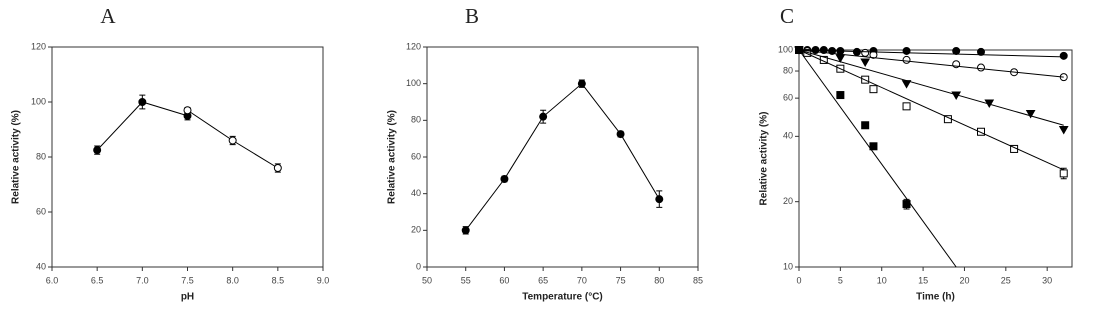  I want to click on panel-label: A, so click(108, 16).